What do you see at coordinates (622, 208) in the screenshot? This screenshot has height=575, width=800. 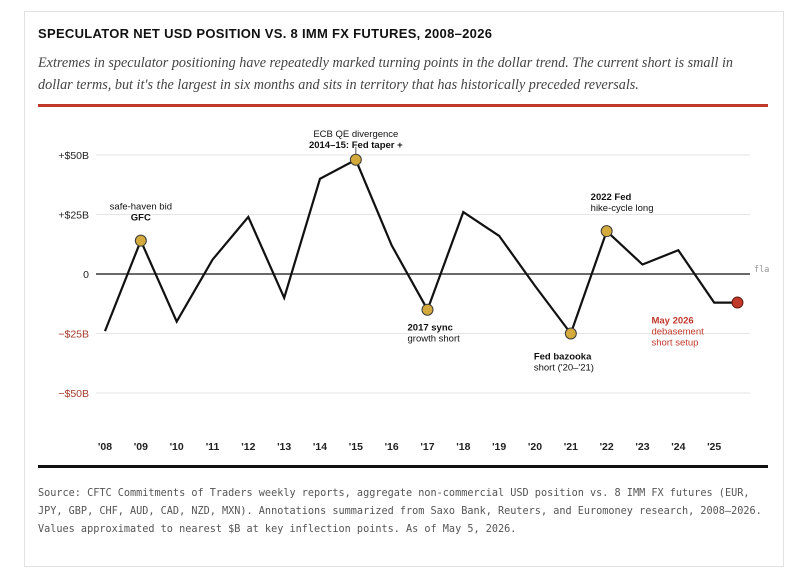 I see `annotation-label: hike-cycle long` at bounding box center [622, 208].